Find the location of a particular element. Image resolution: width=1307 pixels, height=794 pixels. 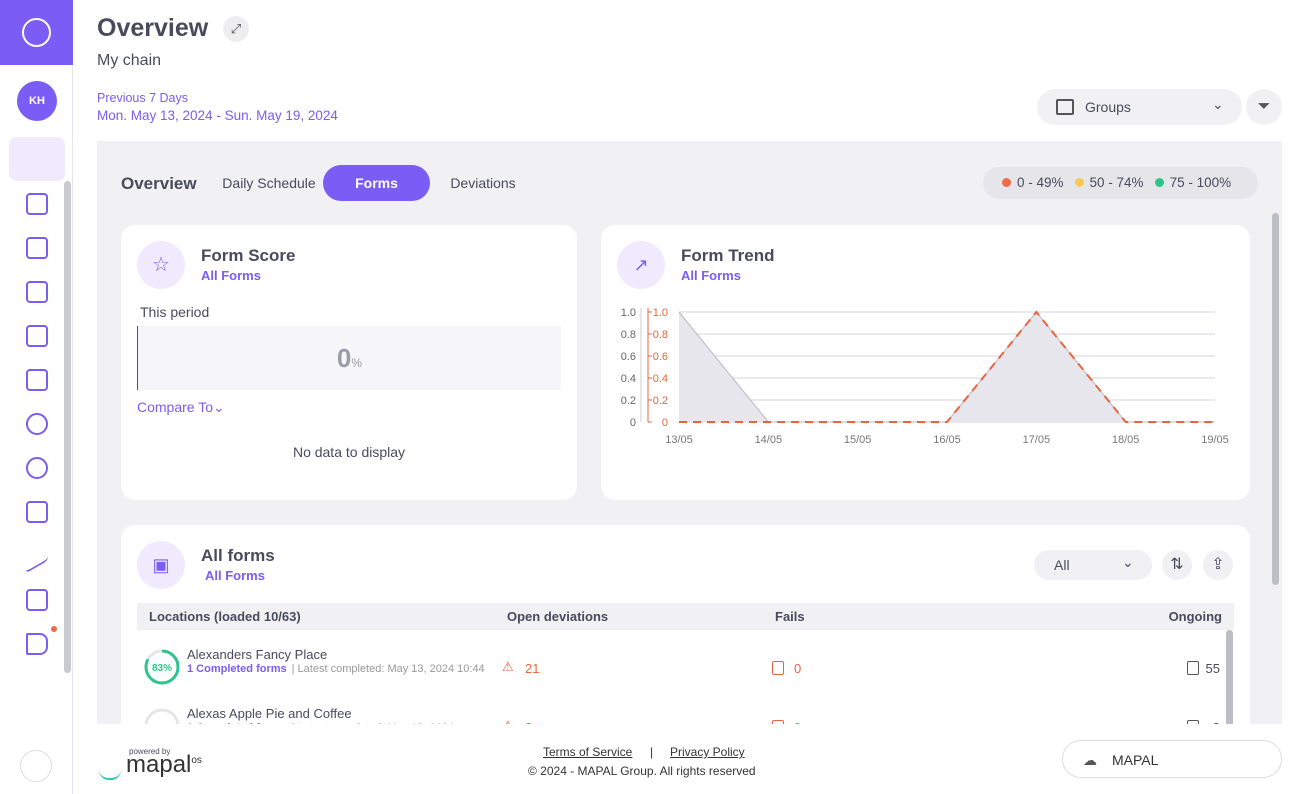

area is located at coordinates (947, 367).